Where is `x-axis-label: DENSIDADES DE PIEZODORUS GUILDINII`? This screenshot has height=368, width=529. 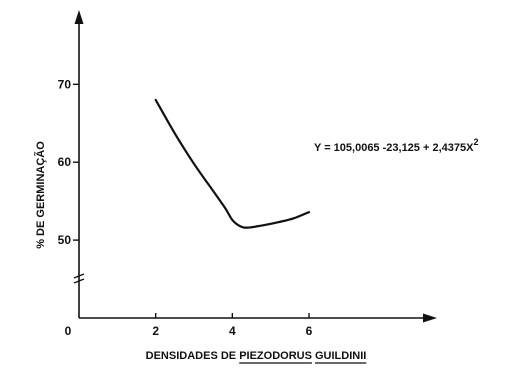
x-axis-label: DENSIDADES DE PIEZODORUS GUILDINII is located at coordinates (256, 357).